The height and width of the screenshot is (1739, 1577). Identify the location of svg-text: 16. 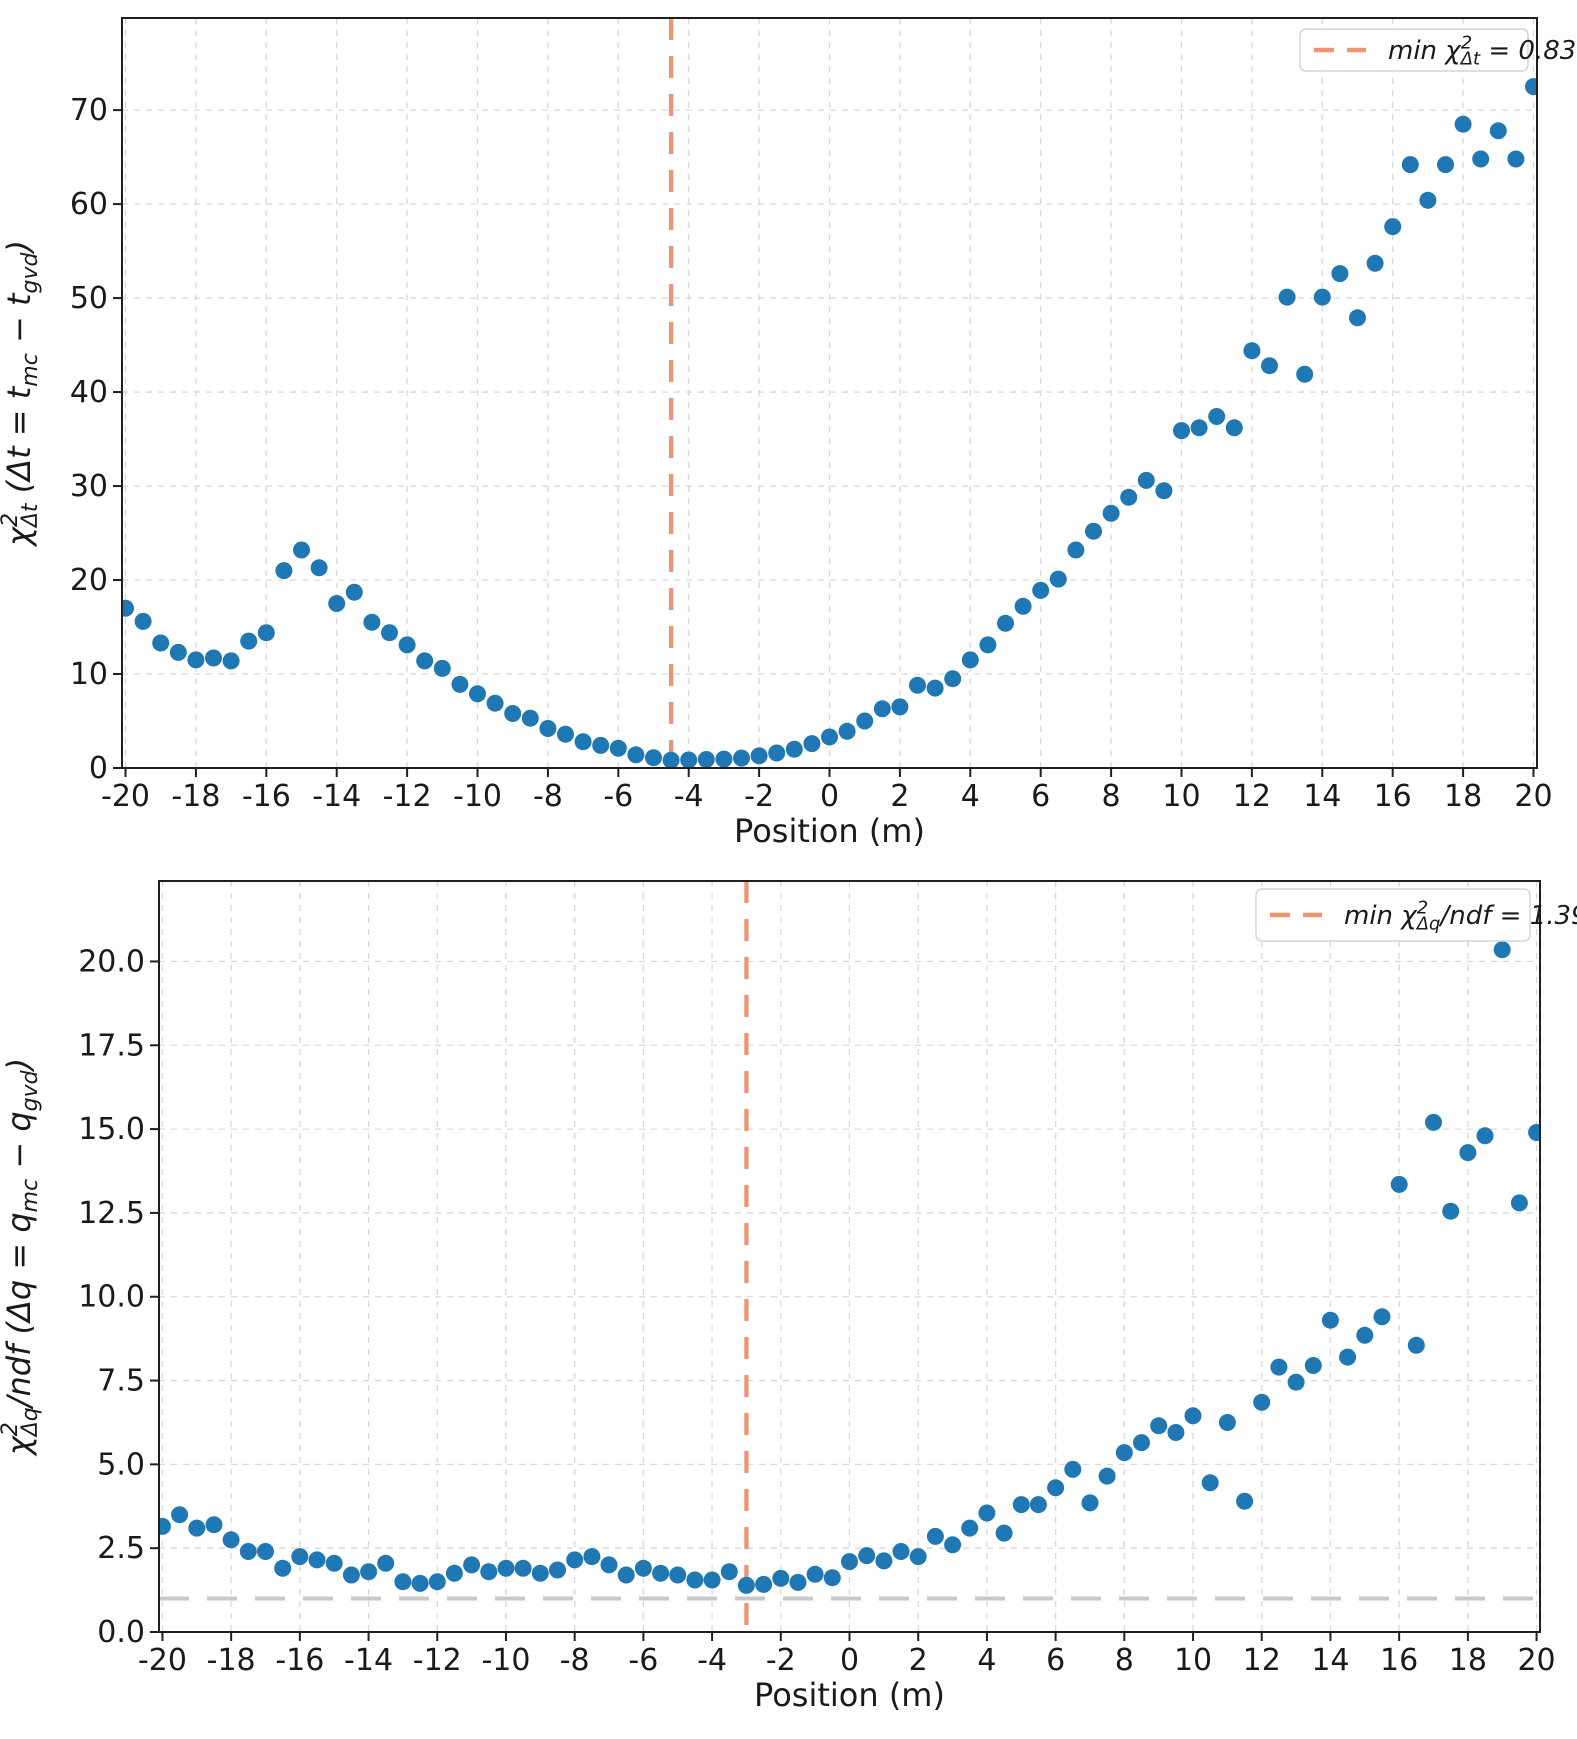
(1399, 1660).